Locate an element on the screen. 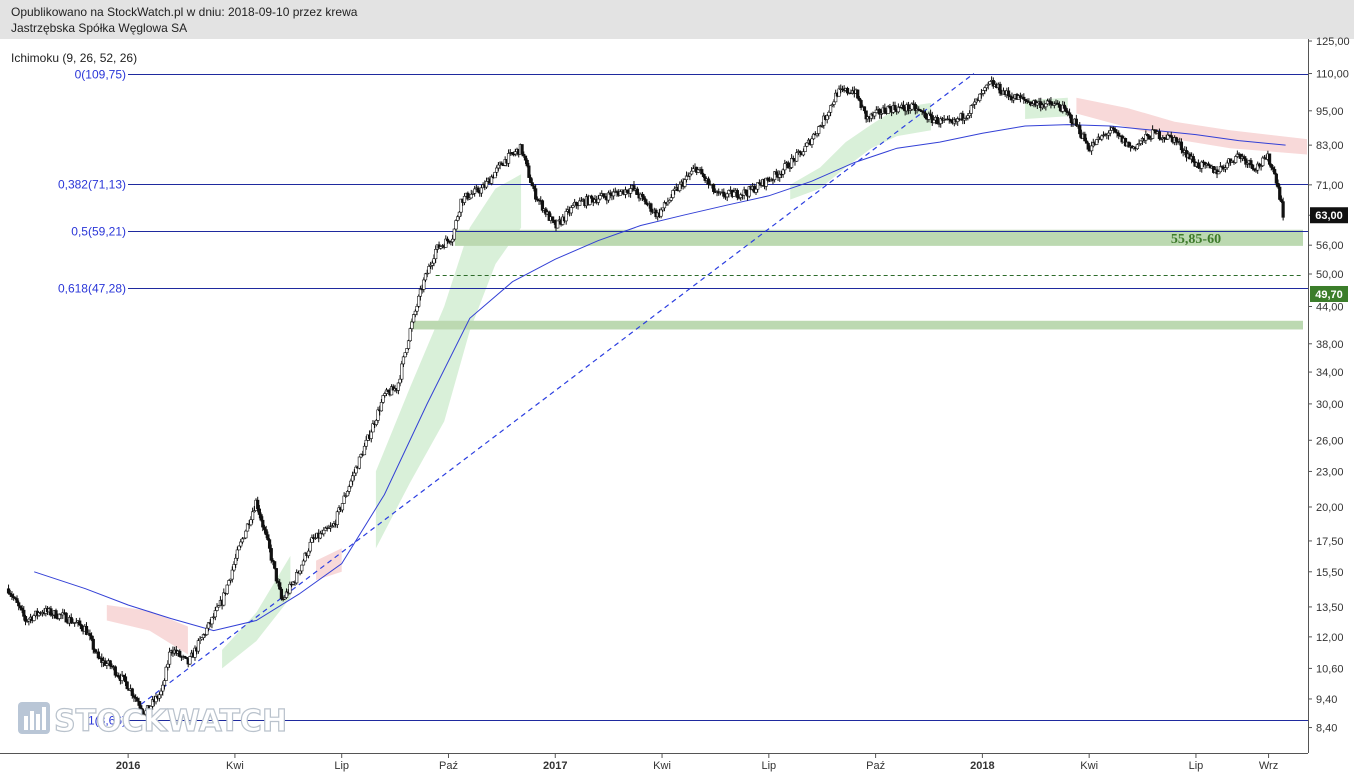 This screenshot has height=773, width=1354. price-badge-label: 63,00 is located at coordinates (1329, 216).